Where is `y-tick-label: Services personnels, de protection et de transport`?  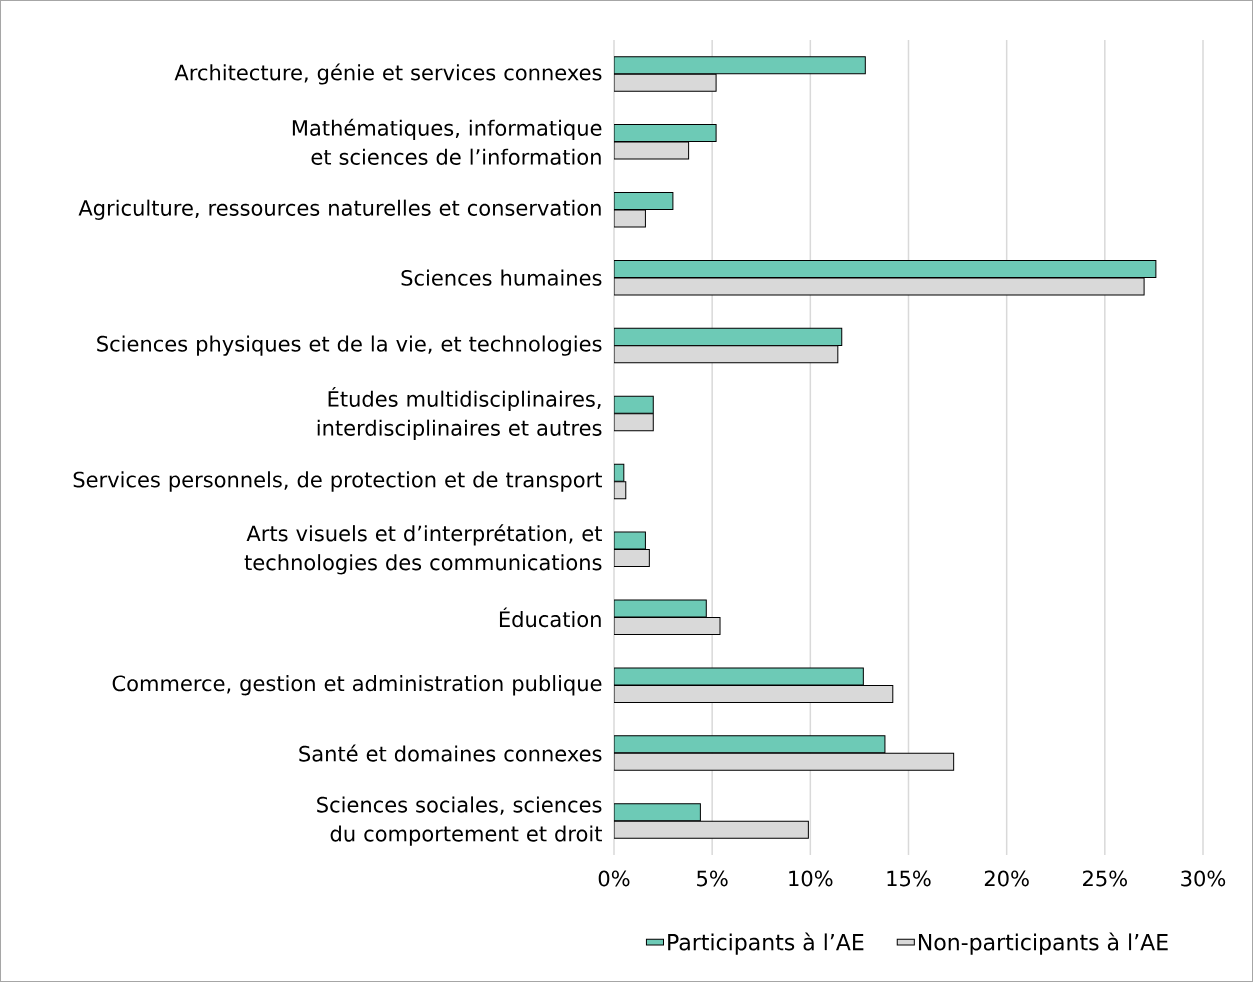
y-tick-label: Services personnels, de protection et de transport is located at coordinates (337, 481).